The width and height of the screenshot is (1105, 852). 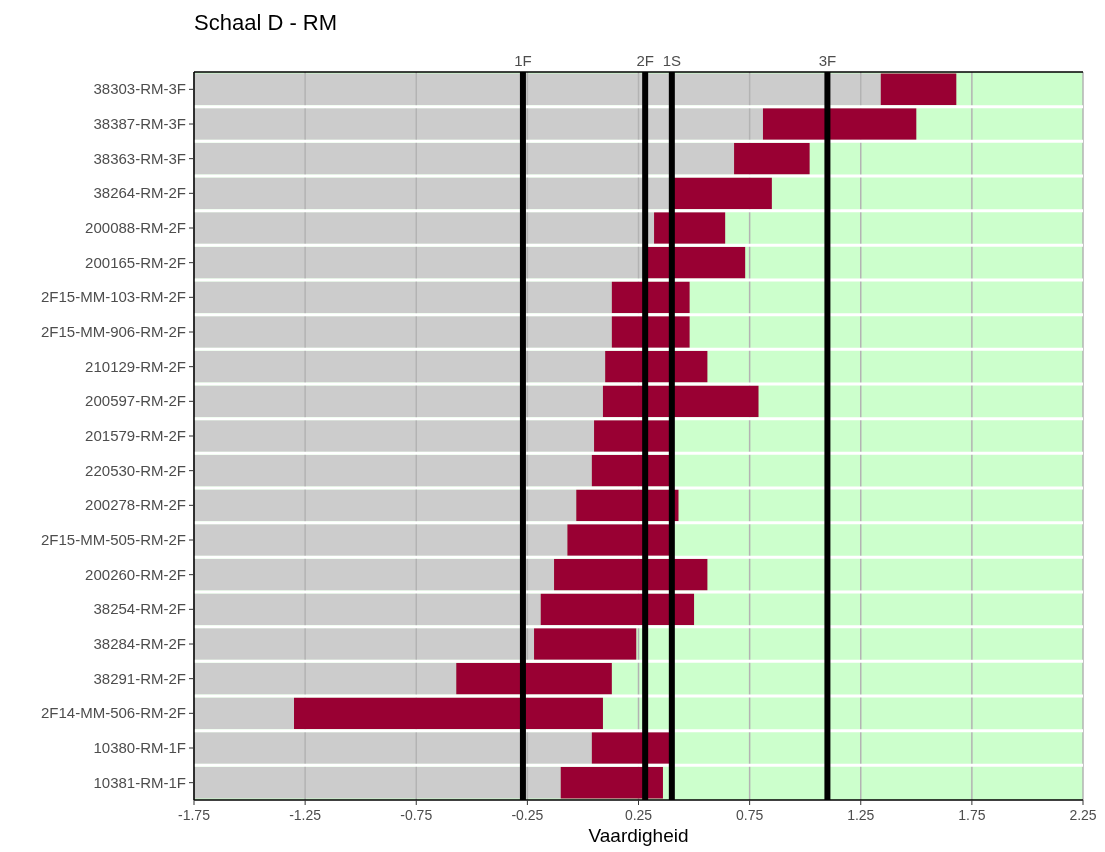 What do you see at coordinates (1083, 815) in the screenshot?
I see `x-tick-label: 2.25` at bounding box center [1083, 815].